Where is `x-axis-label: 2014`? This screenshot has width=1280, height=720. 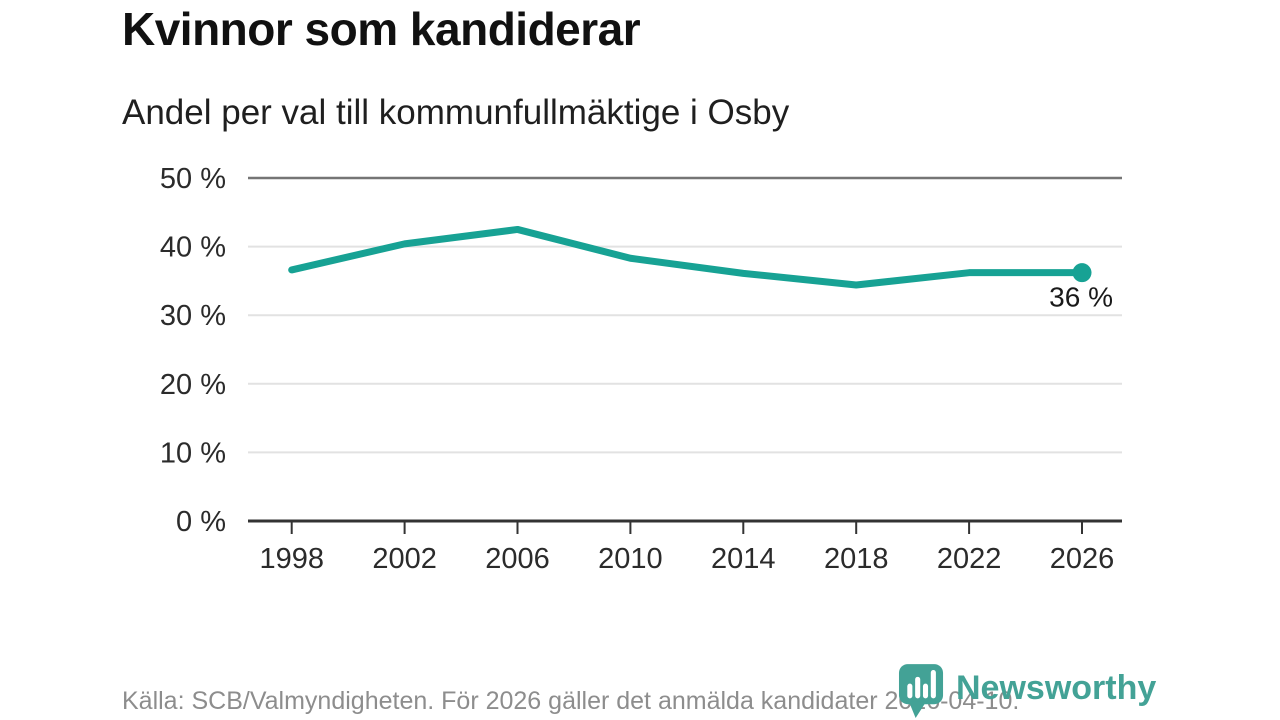
x-axis-label: 2014 is located at coordinates (743, 559).